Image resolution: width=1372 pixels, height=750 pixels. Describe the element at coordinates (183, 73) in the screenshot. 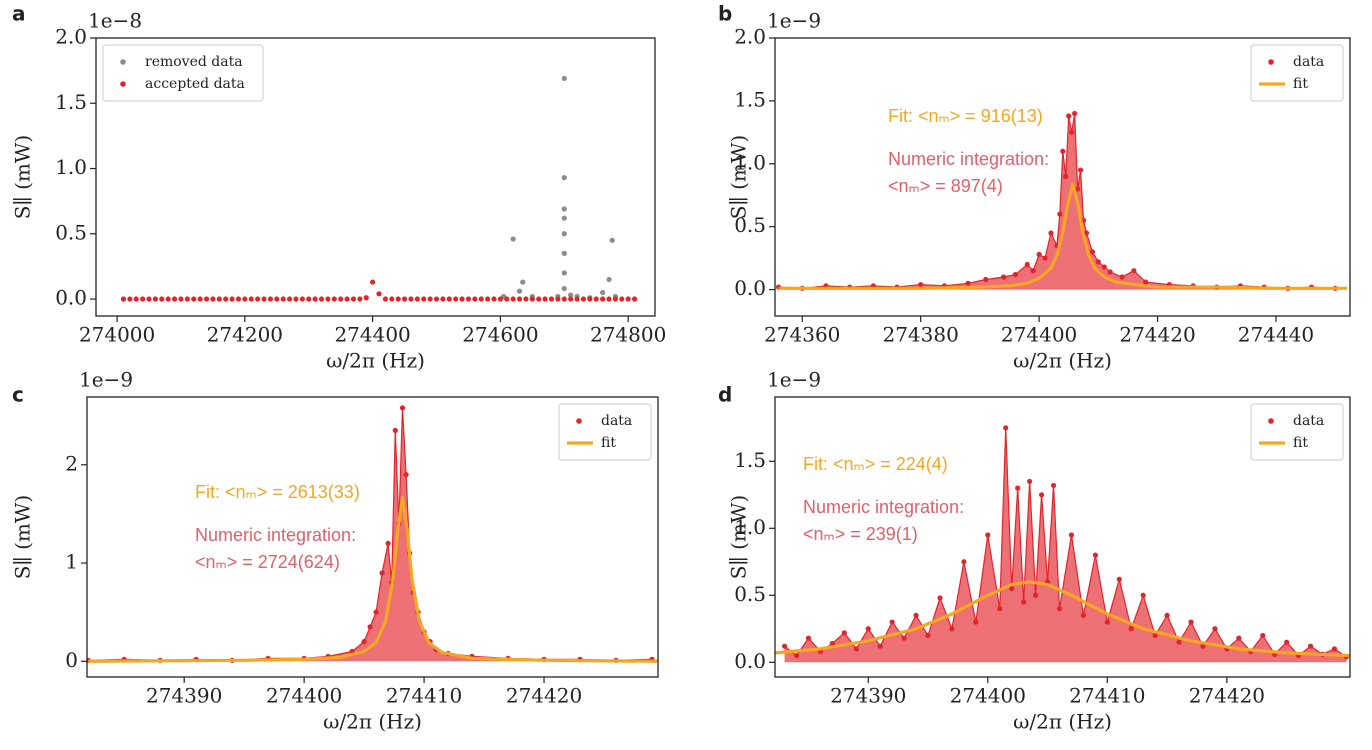

I see `legend-box` at that location.